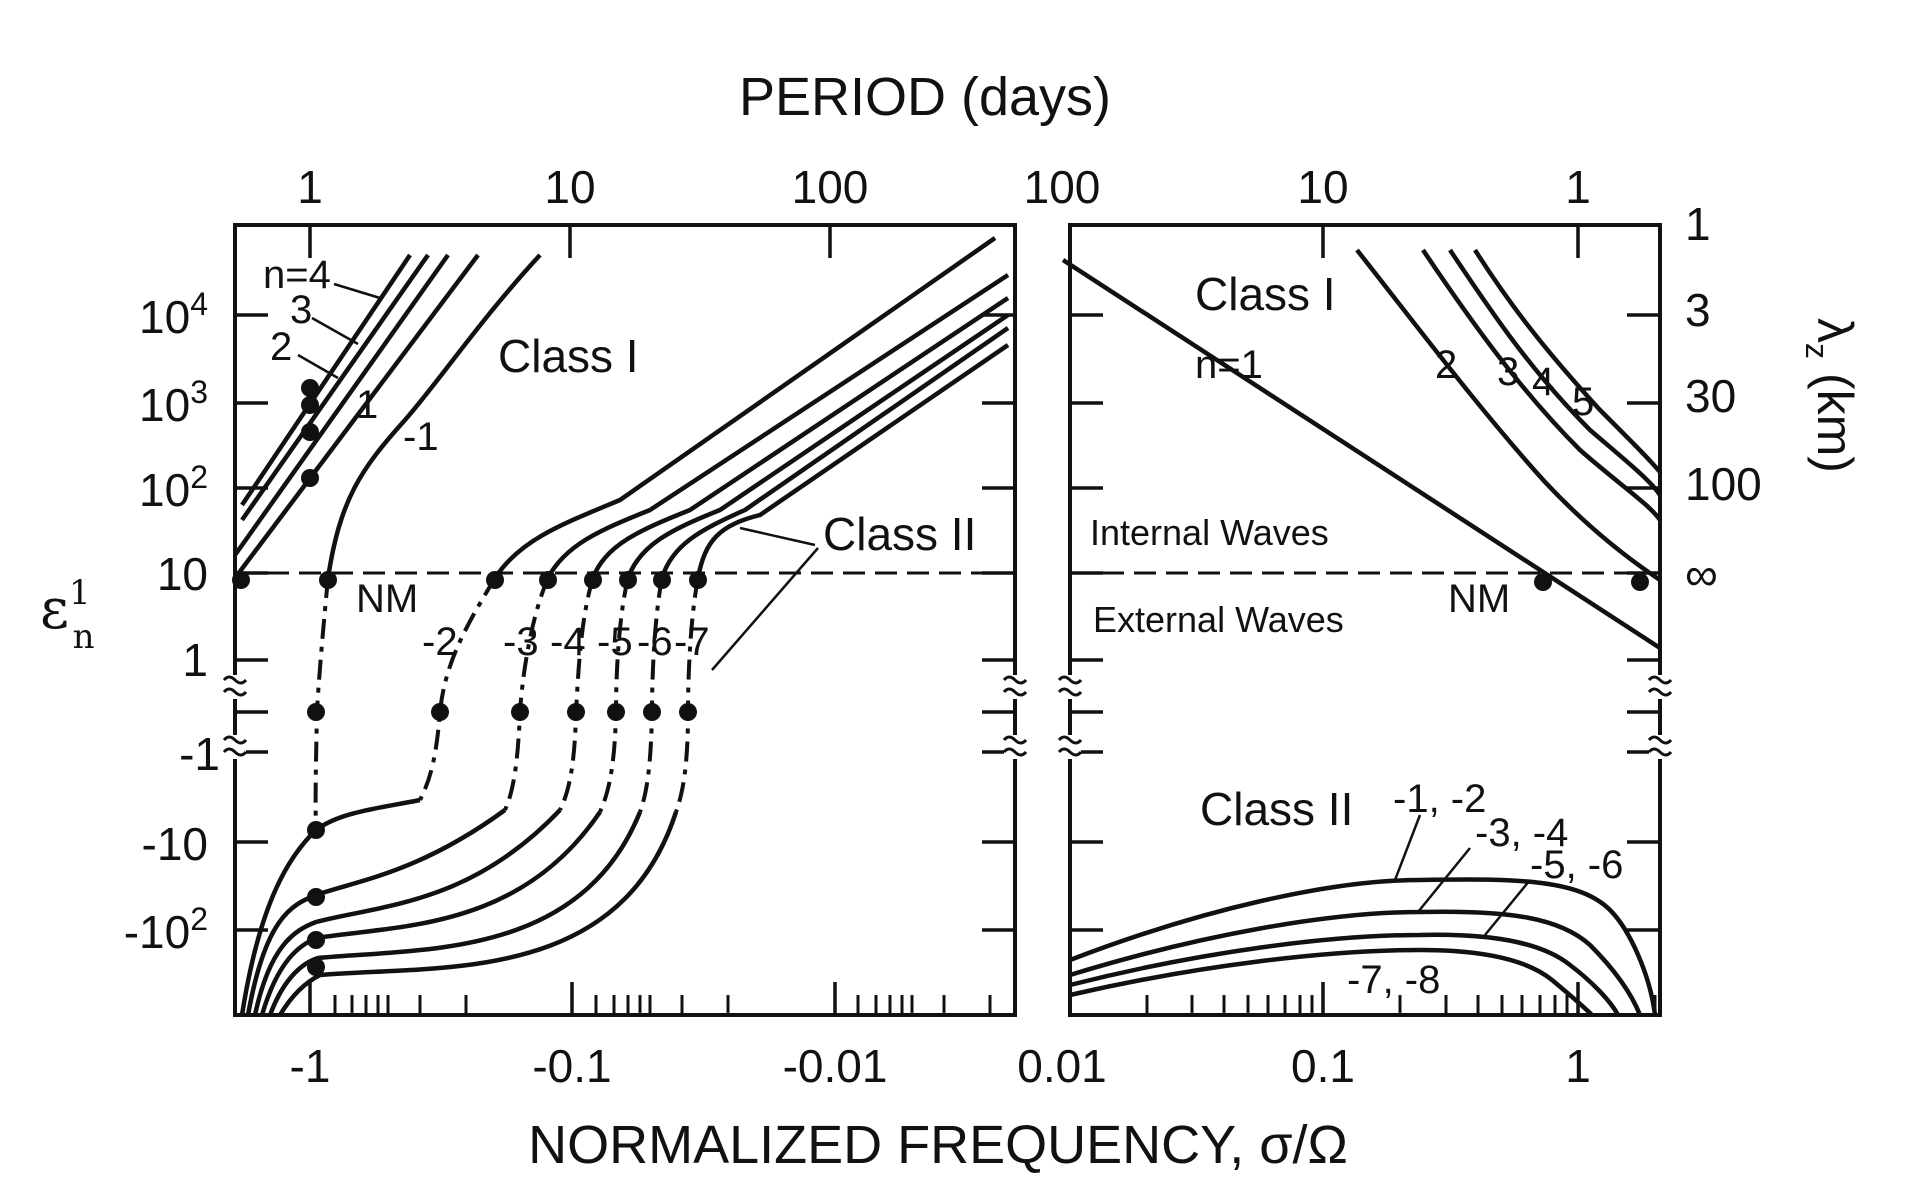 The width and height of the screenshot is (1916, 1179). Describe the element at coordinates (297, 275) in the screenshot. I see `curve-label: n=4` at that location.